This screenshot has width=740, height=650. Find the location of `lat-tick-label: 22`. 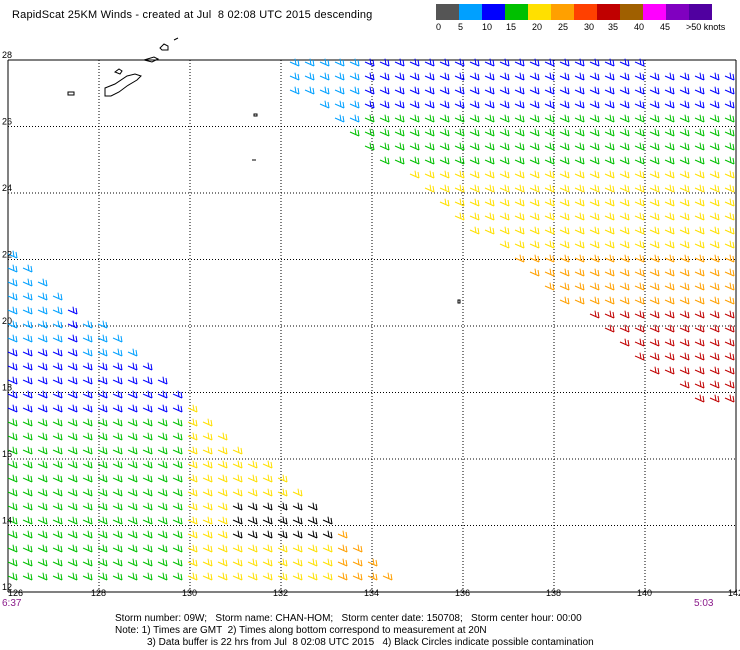

lat-tick-label: 22 is located at coordinates (7, 255).